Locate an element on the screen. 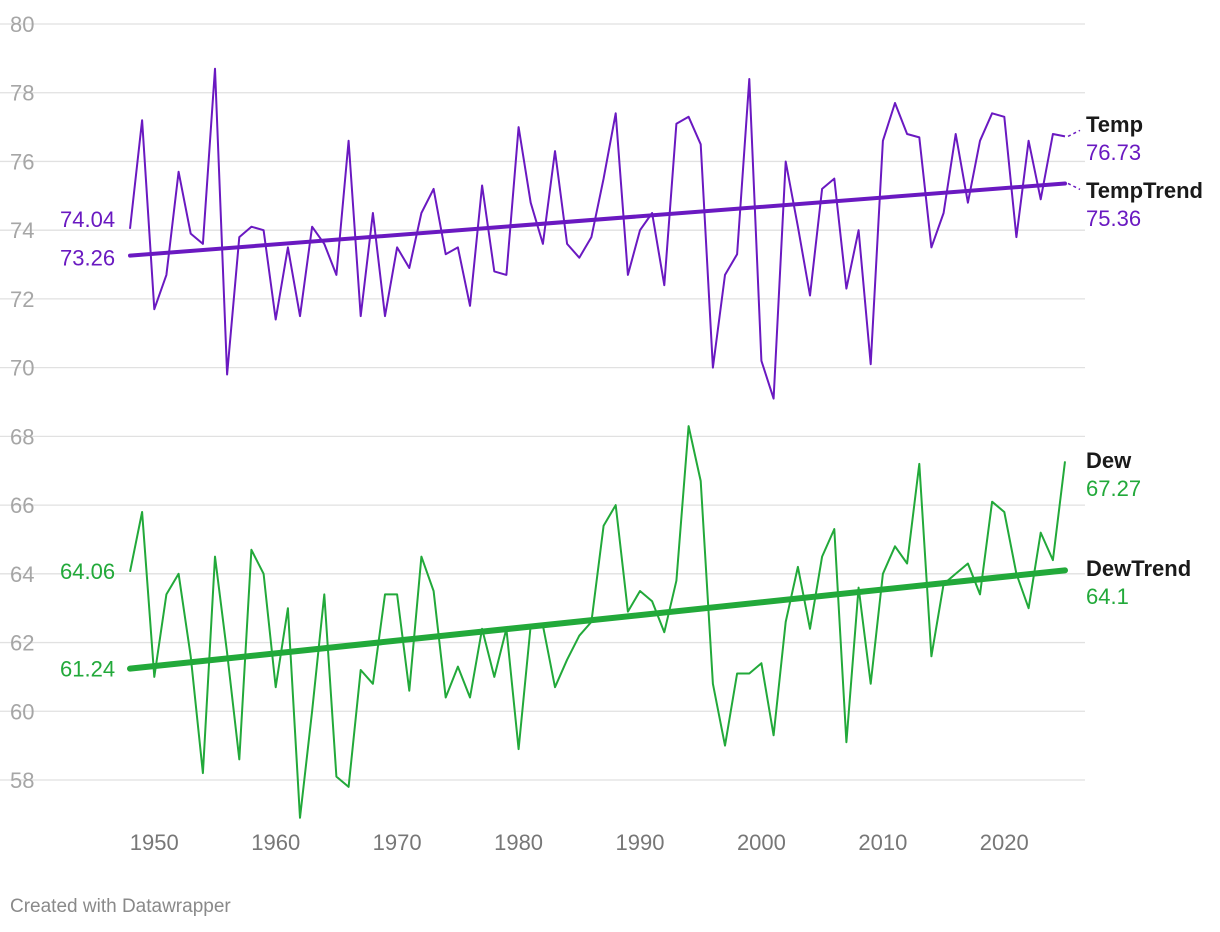  end-label-value-temptrend: 75.36 is located at coordinates (1113, 218).